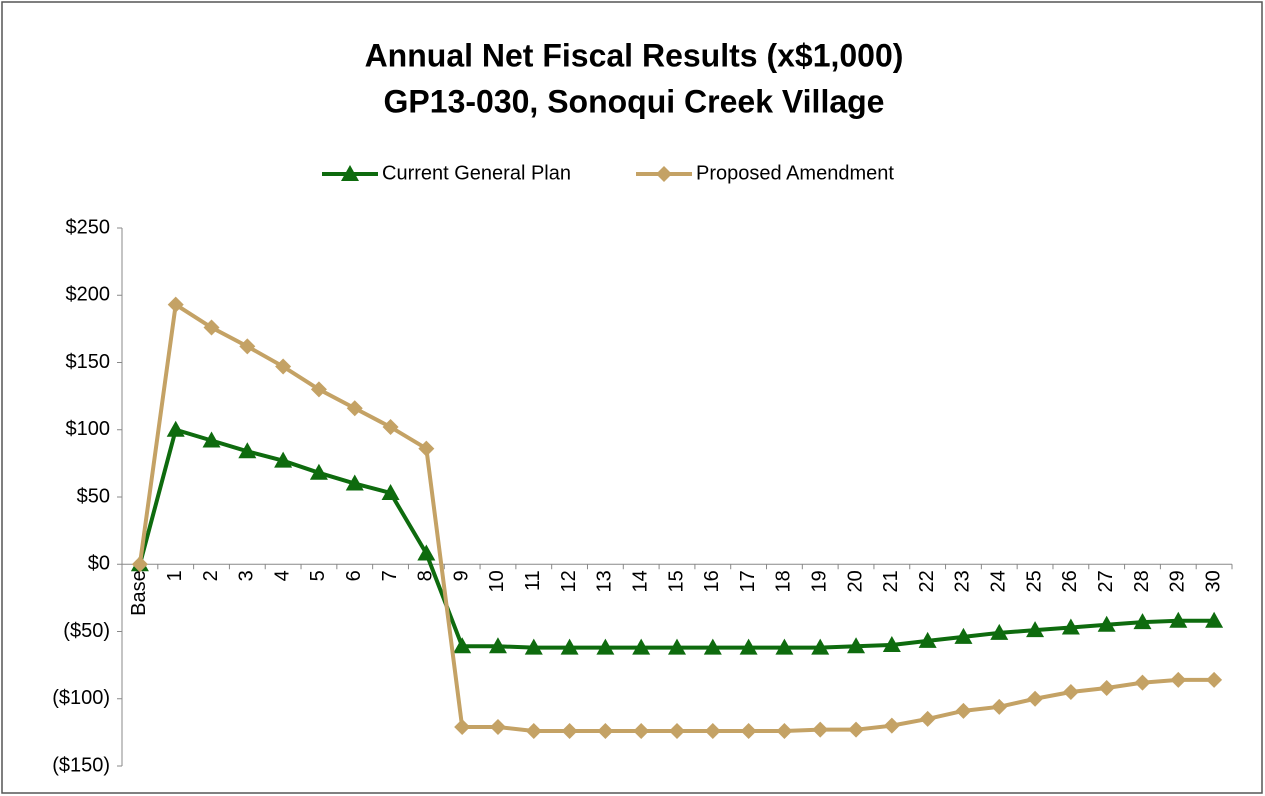 The image size is (1265, 796). Describe the element at coordinates (784, 581) in the screenshot. I see `x-tick-label: 18` at that location.